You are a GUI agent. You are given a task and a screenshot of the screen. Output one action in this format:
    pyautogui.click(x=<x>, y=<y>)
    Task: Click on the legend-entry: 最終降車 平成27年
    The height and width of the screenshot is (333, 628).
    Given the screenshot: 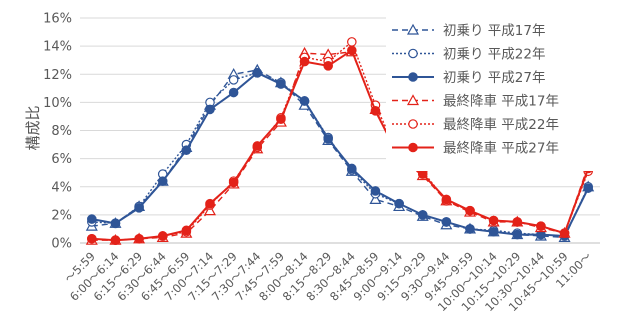 What is the action you would take?
    pyautogui.click(x=475, y=149)
    